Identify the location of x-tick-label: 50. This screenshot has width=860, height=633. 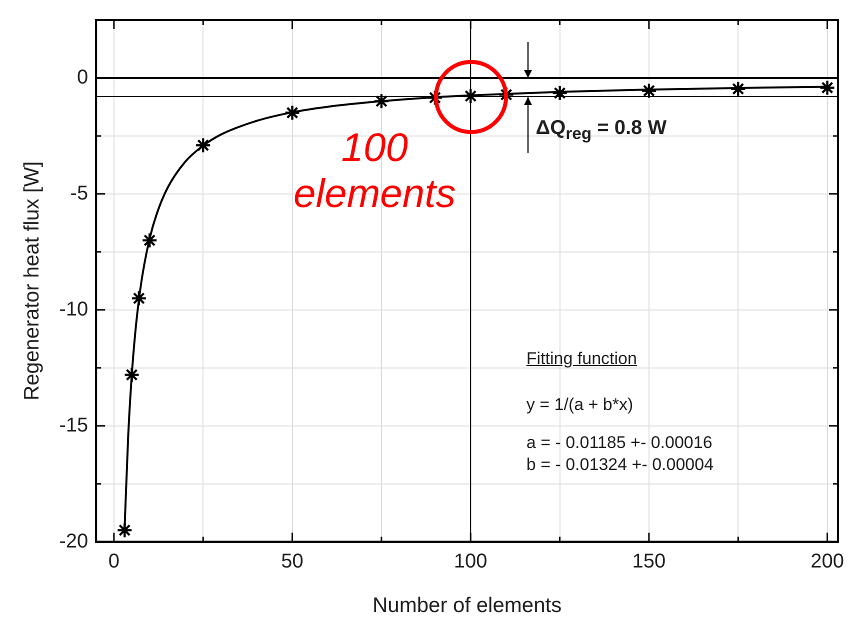
(292, 561).